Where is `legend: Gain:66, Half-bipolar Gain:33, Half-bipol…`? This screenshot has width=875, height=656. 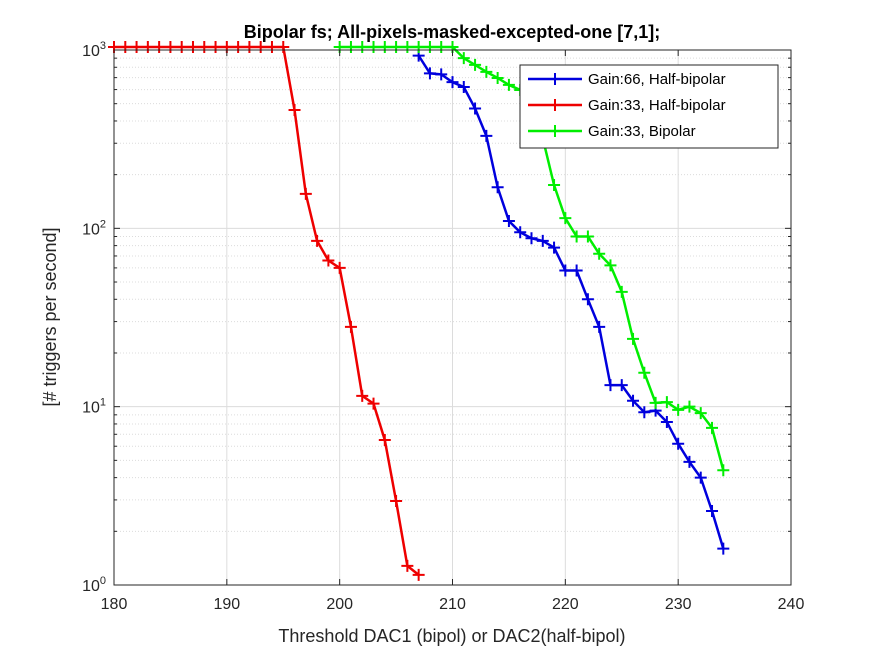
legend: Gain:66, Half-bipolar Gain:33, Half-bipol… is located at coordinates (649, 106).